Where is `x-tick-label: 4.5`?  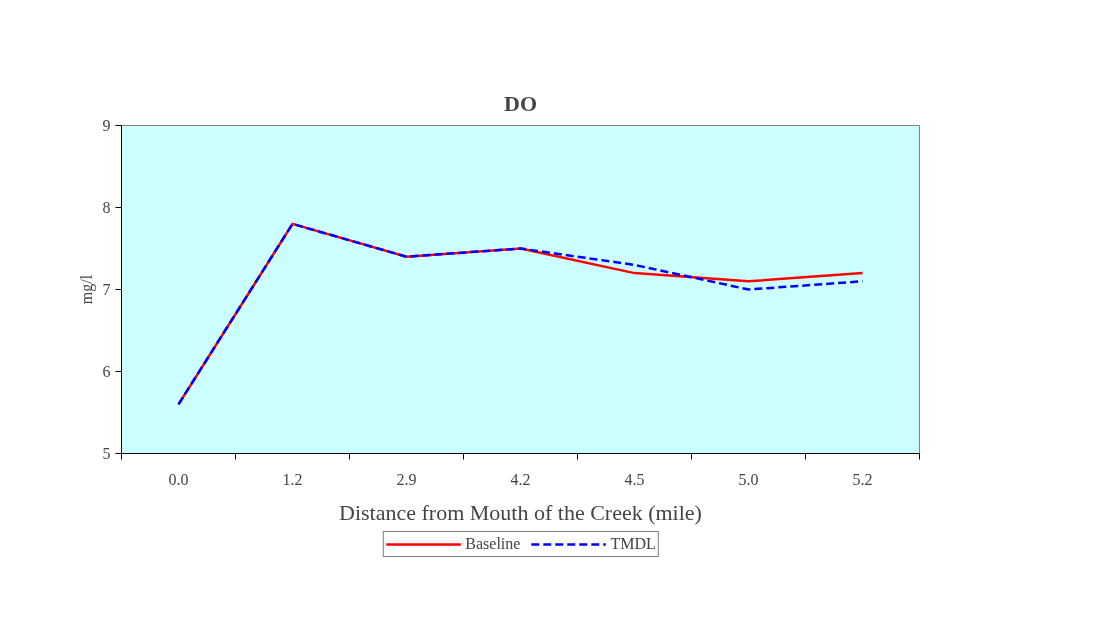
x-tick-label: 4.5 is located at coordinates (634, 479).